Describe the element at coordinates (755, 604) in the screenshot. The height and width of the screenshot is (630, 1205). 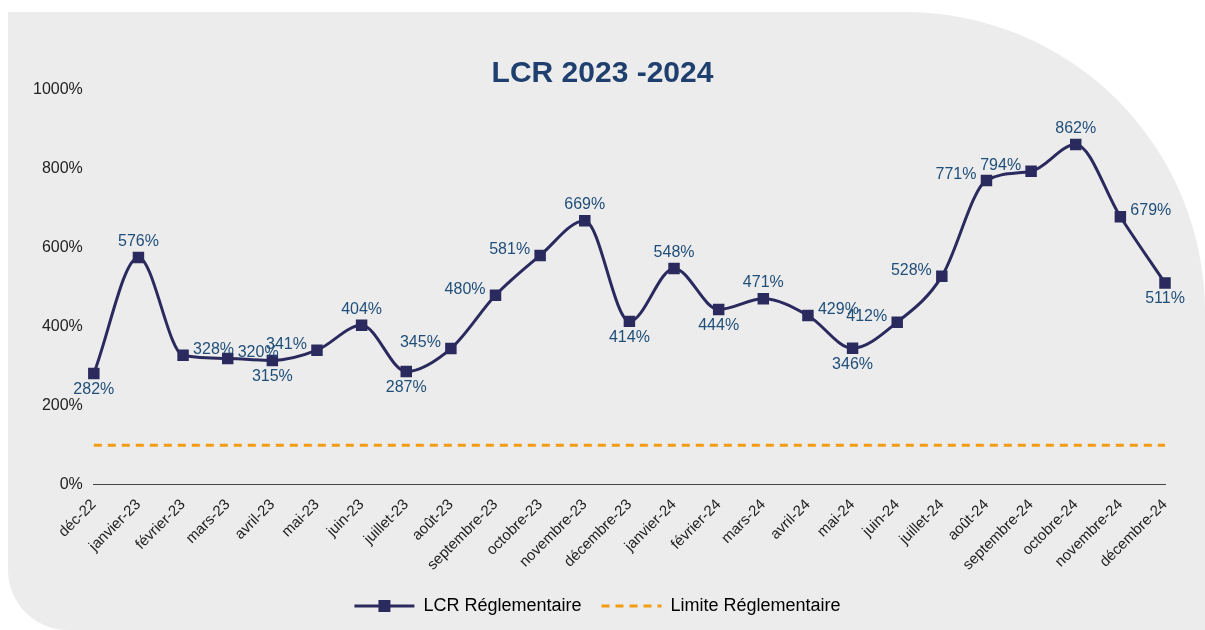
I see `legend-label: Limite Réglementaire` at that location.